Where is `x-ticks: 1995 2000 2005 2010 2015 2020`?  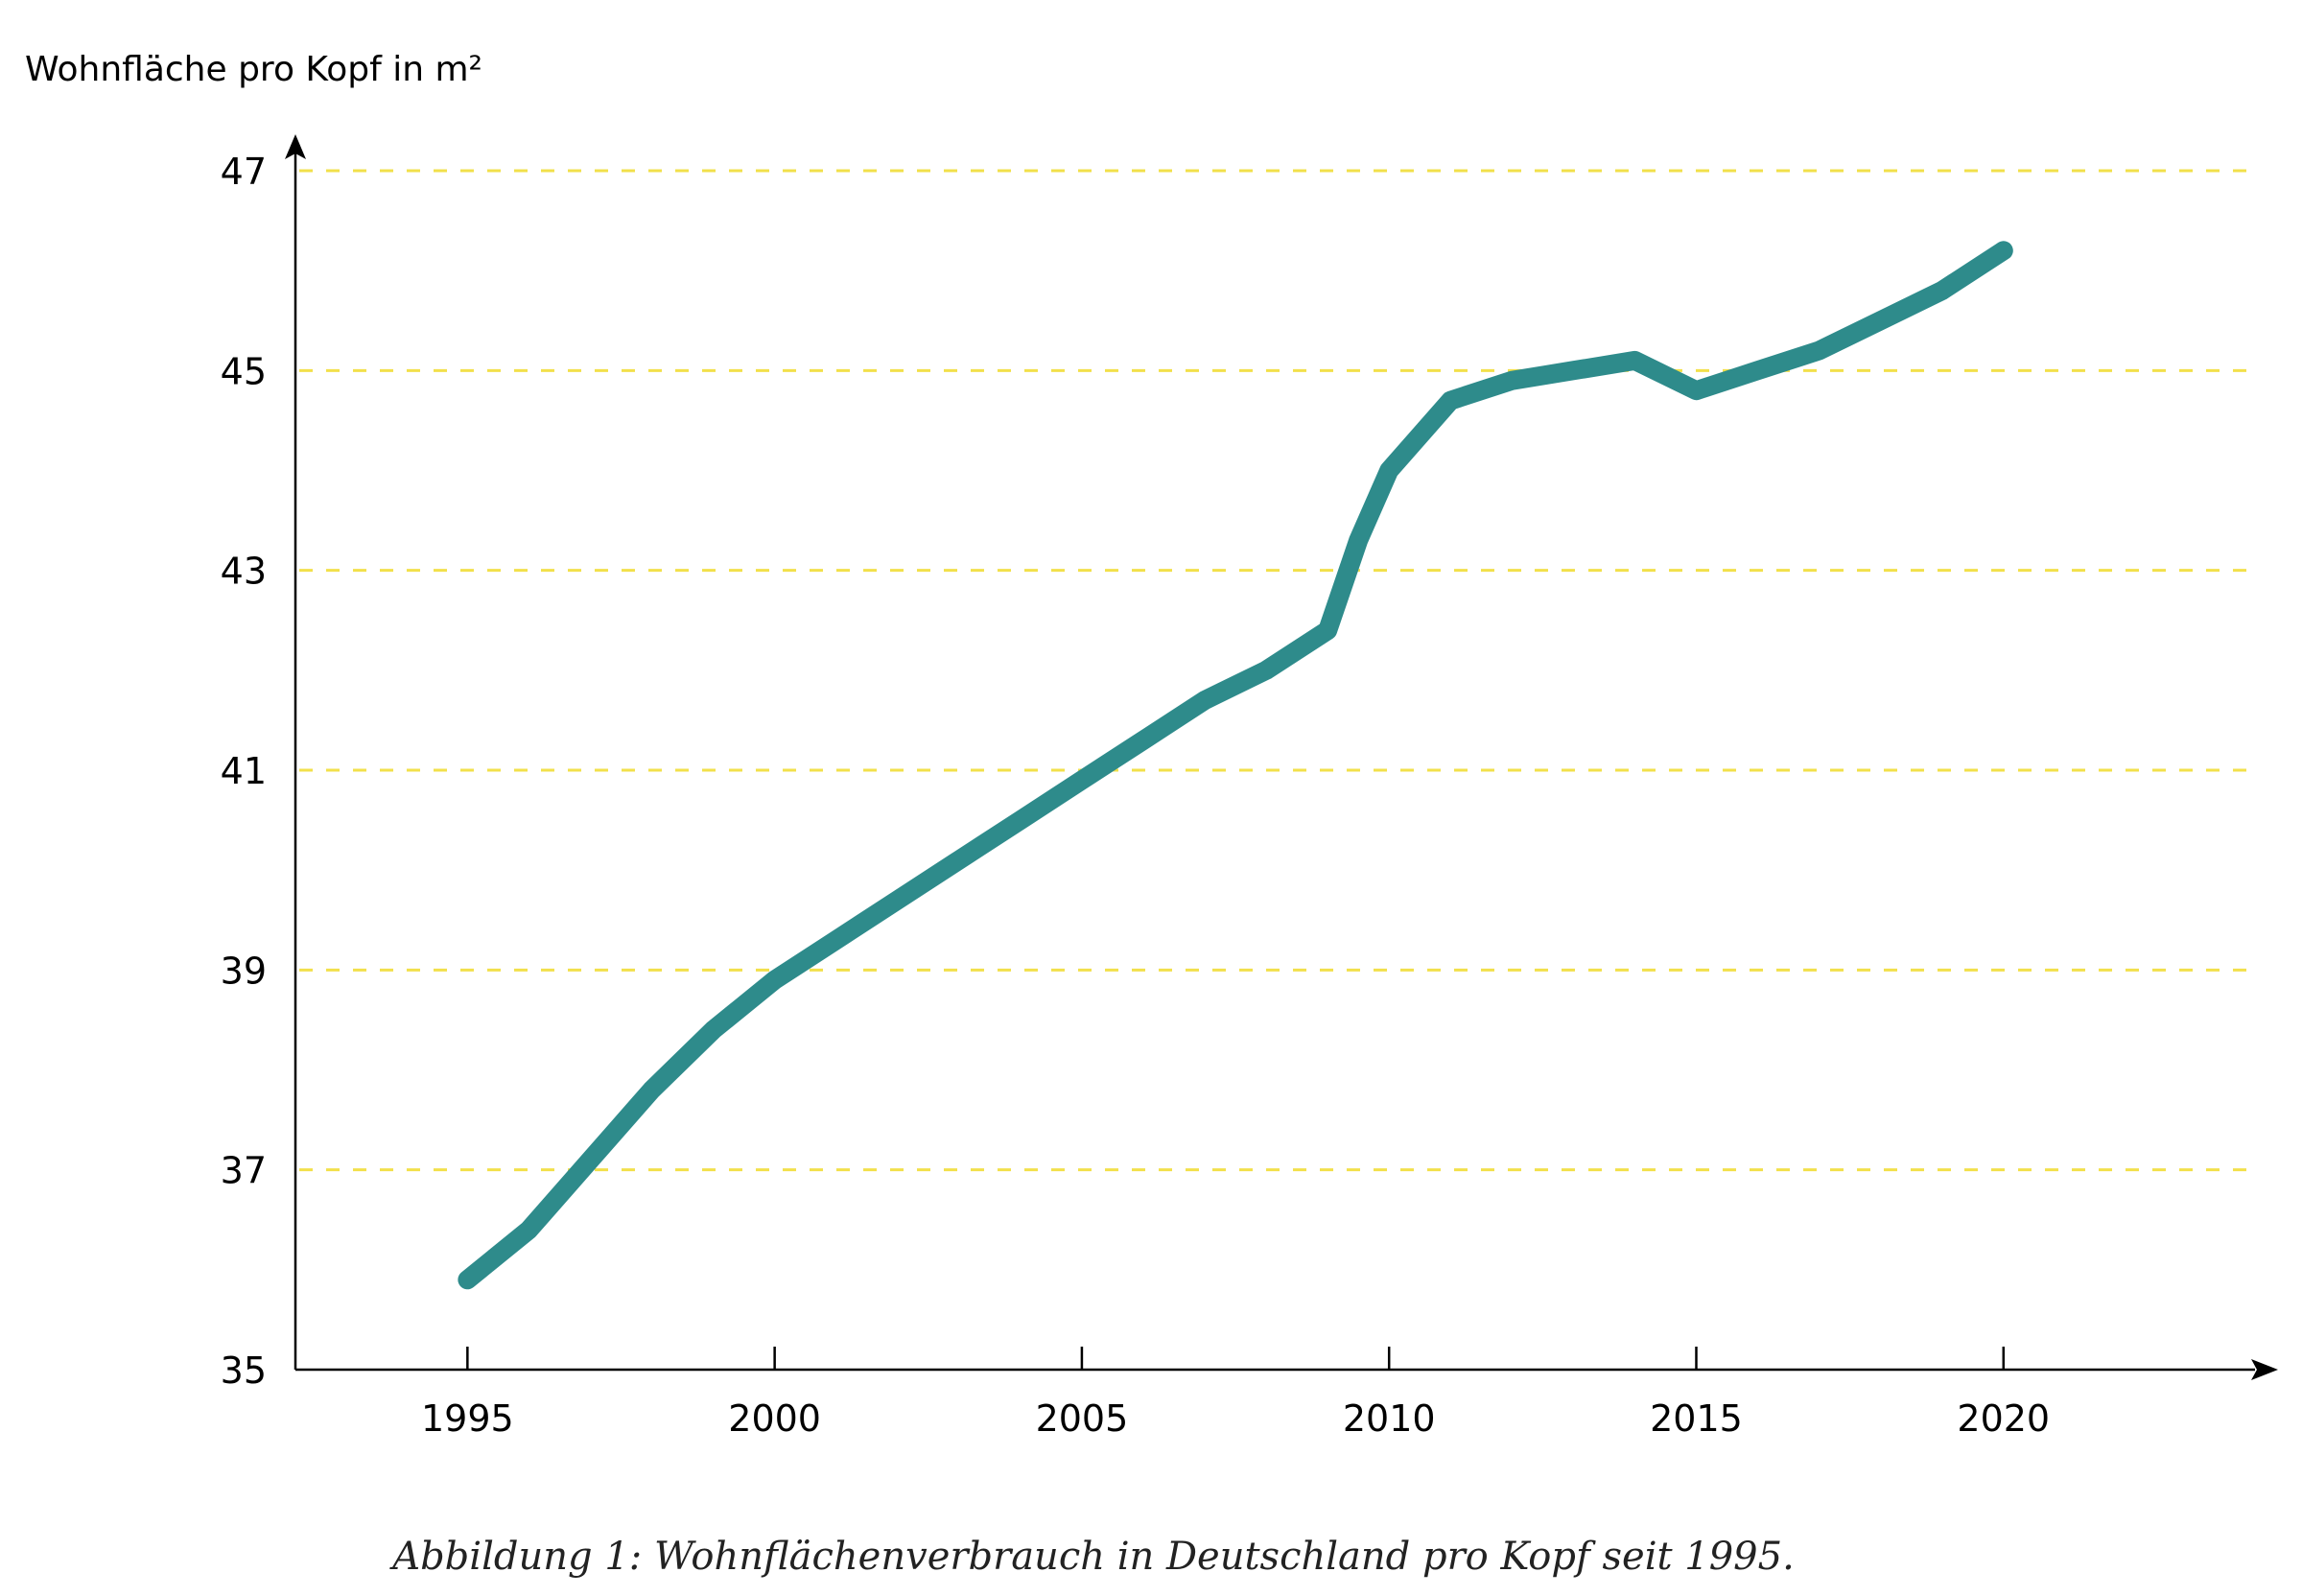 x-ticks: 1995 2000 2005 2010 2015 2020 is located at coordinates (1235, 1393).